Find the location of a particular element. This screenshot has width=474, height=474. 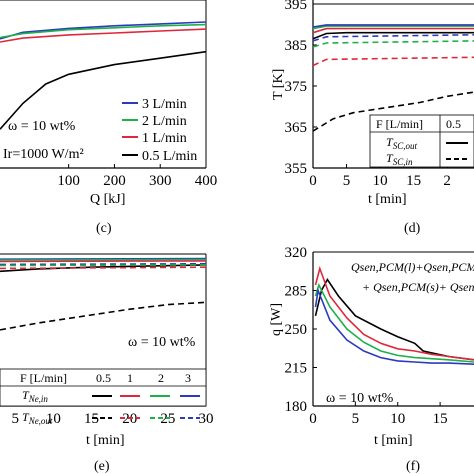

panel-d-xlabel: t [min] is located at coordinates (387, 199).